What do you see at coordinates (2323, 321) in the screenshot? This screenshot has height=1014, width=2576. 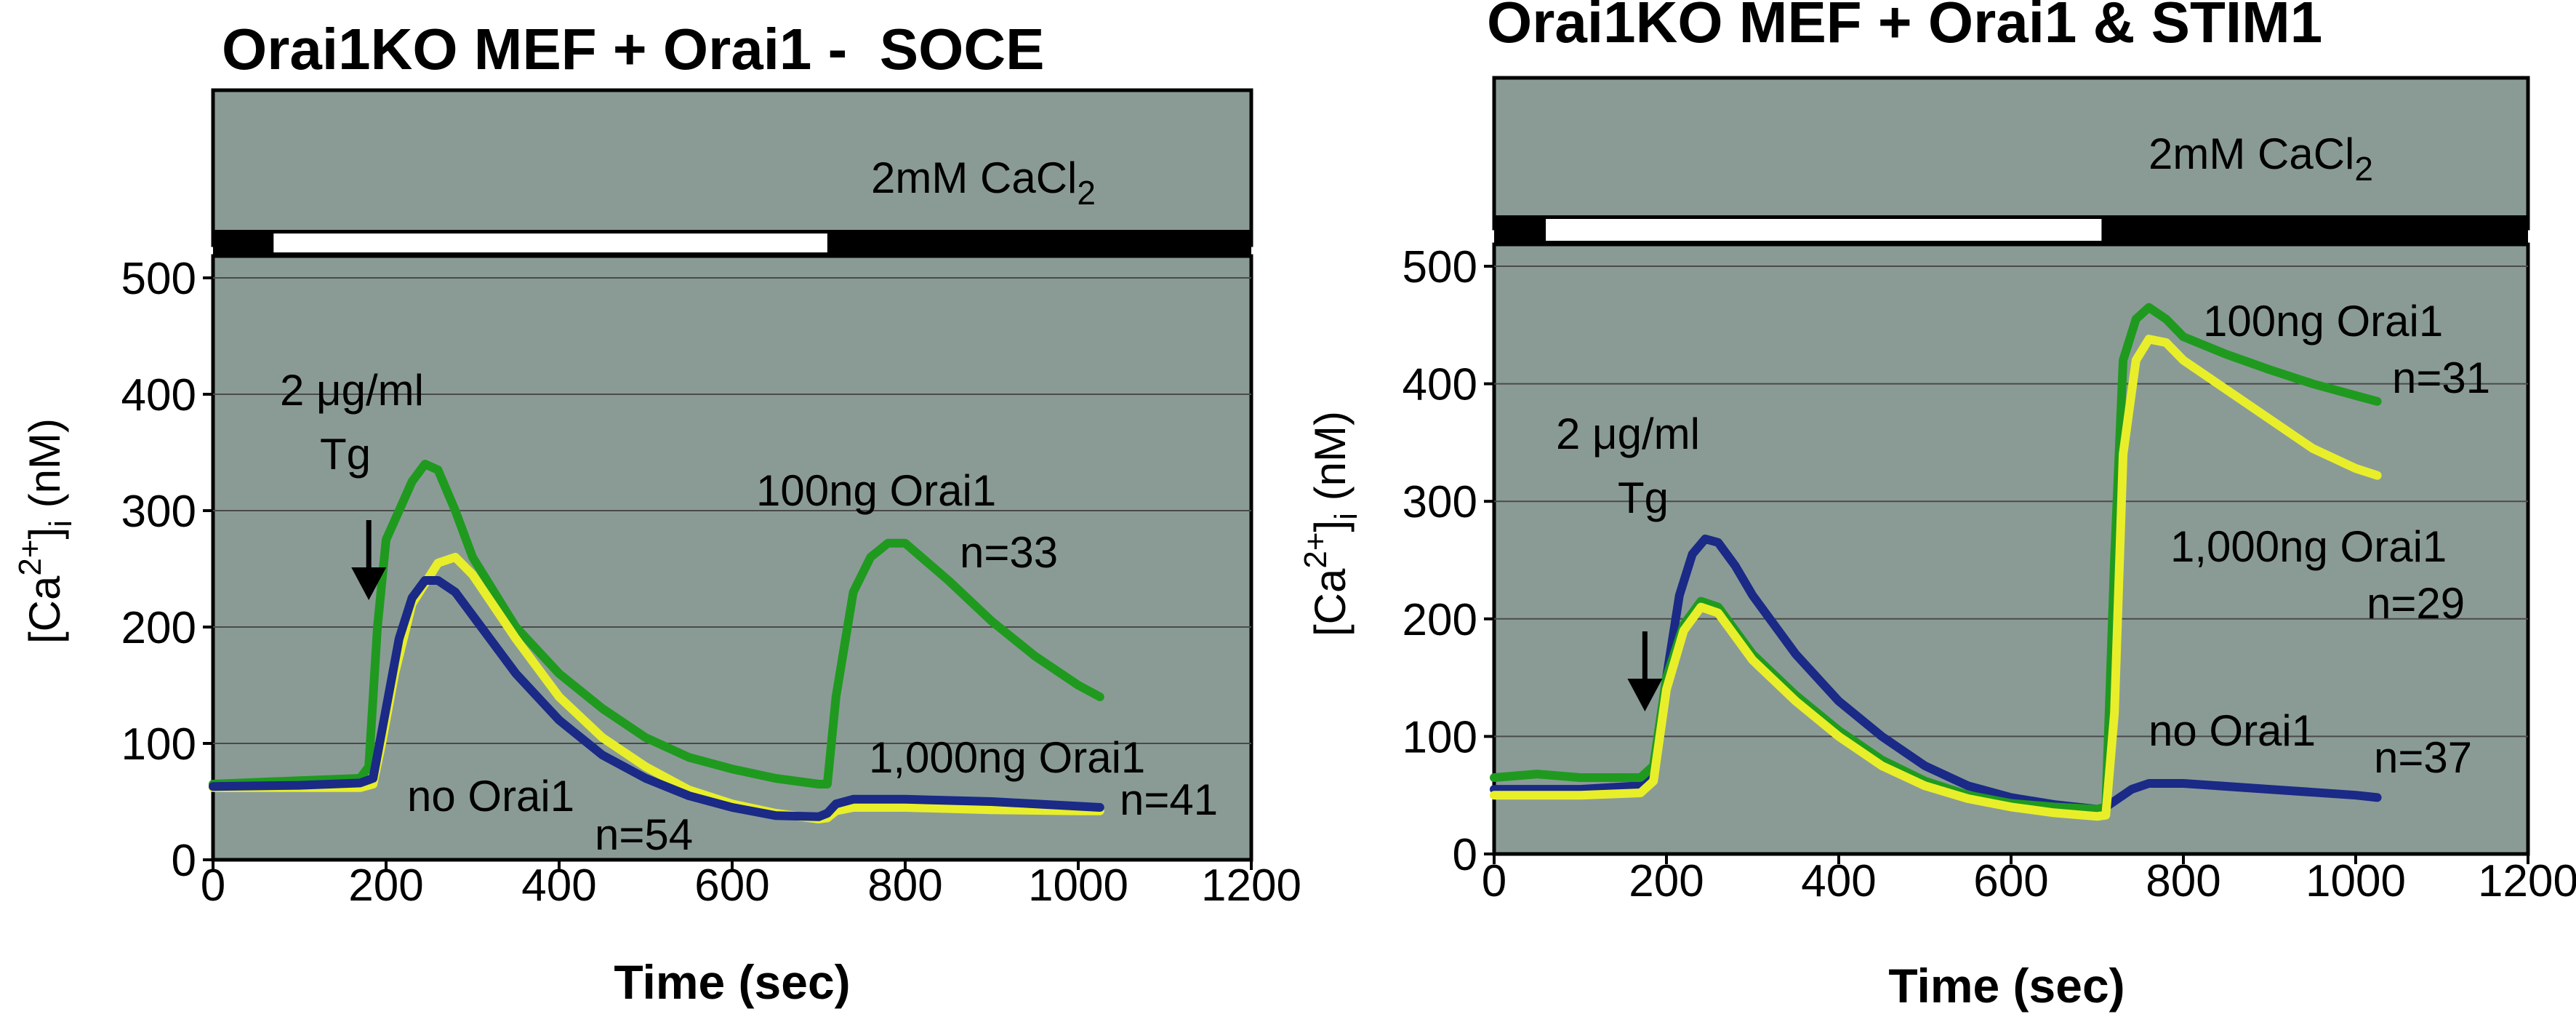 I see `right-green-label: 100ng Orai1` at bounding box center [2323, 321].